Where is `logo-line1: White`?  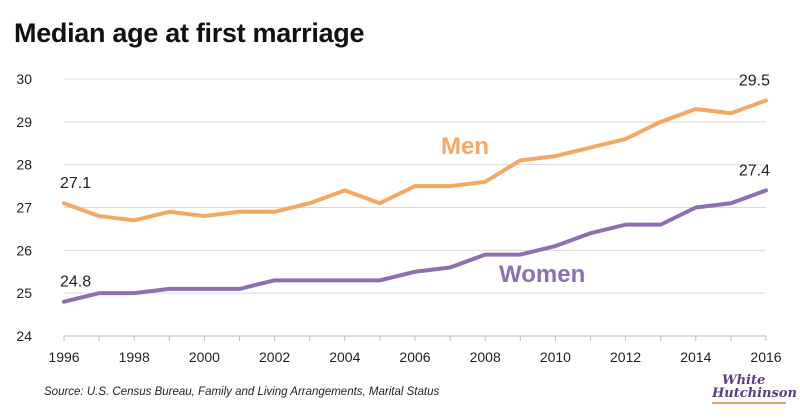
logo-line1: White is located at coordinates (744, 380).